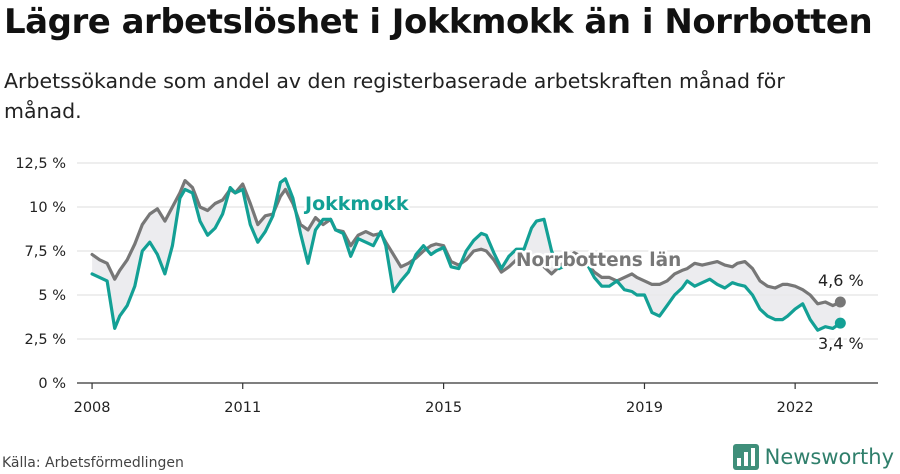  I want to click on x-tick-label: 2011, so click(242, 408).